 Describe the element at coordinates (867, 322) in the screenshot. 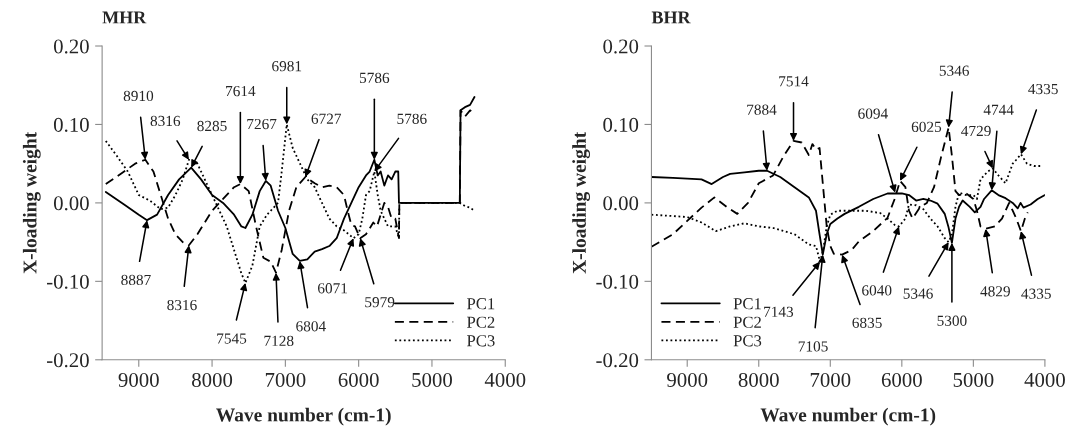

I see `annotation: 6835` at that location.